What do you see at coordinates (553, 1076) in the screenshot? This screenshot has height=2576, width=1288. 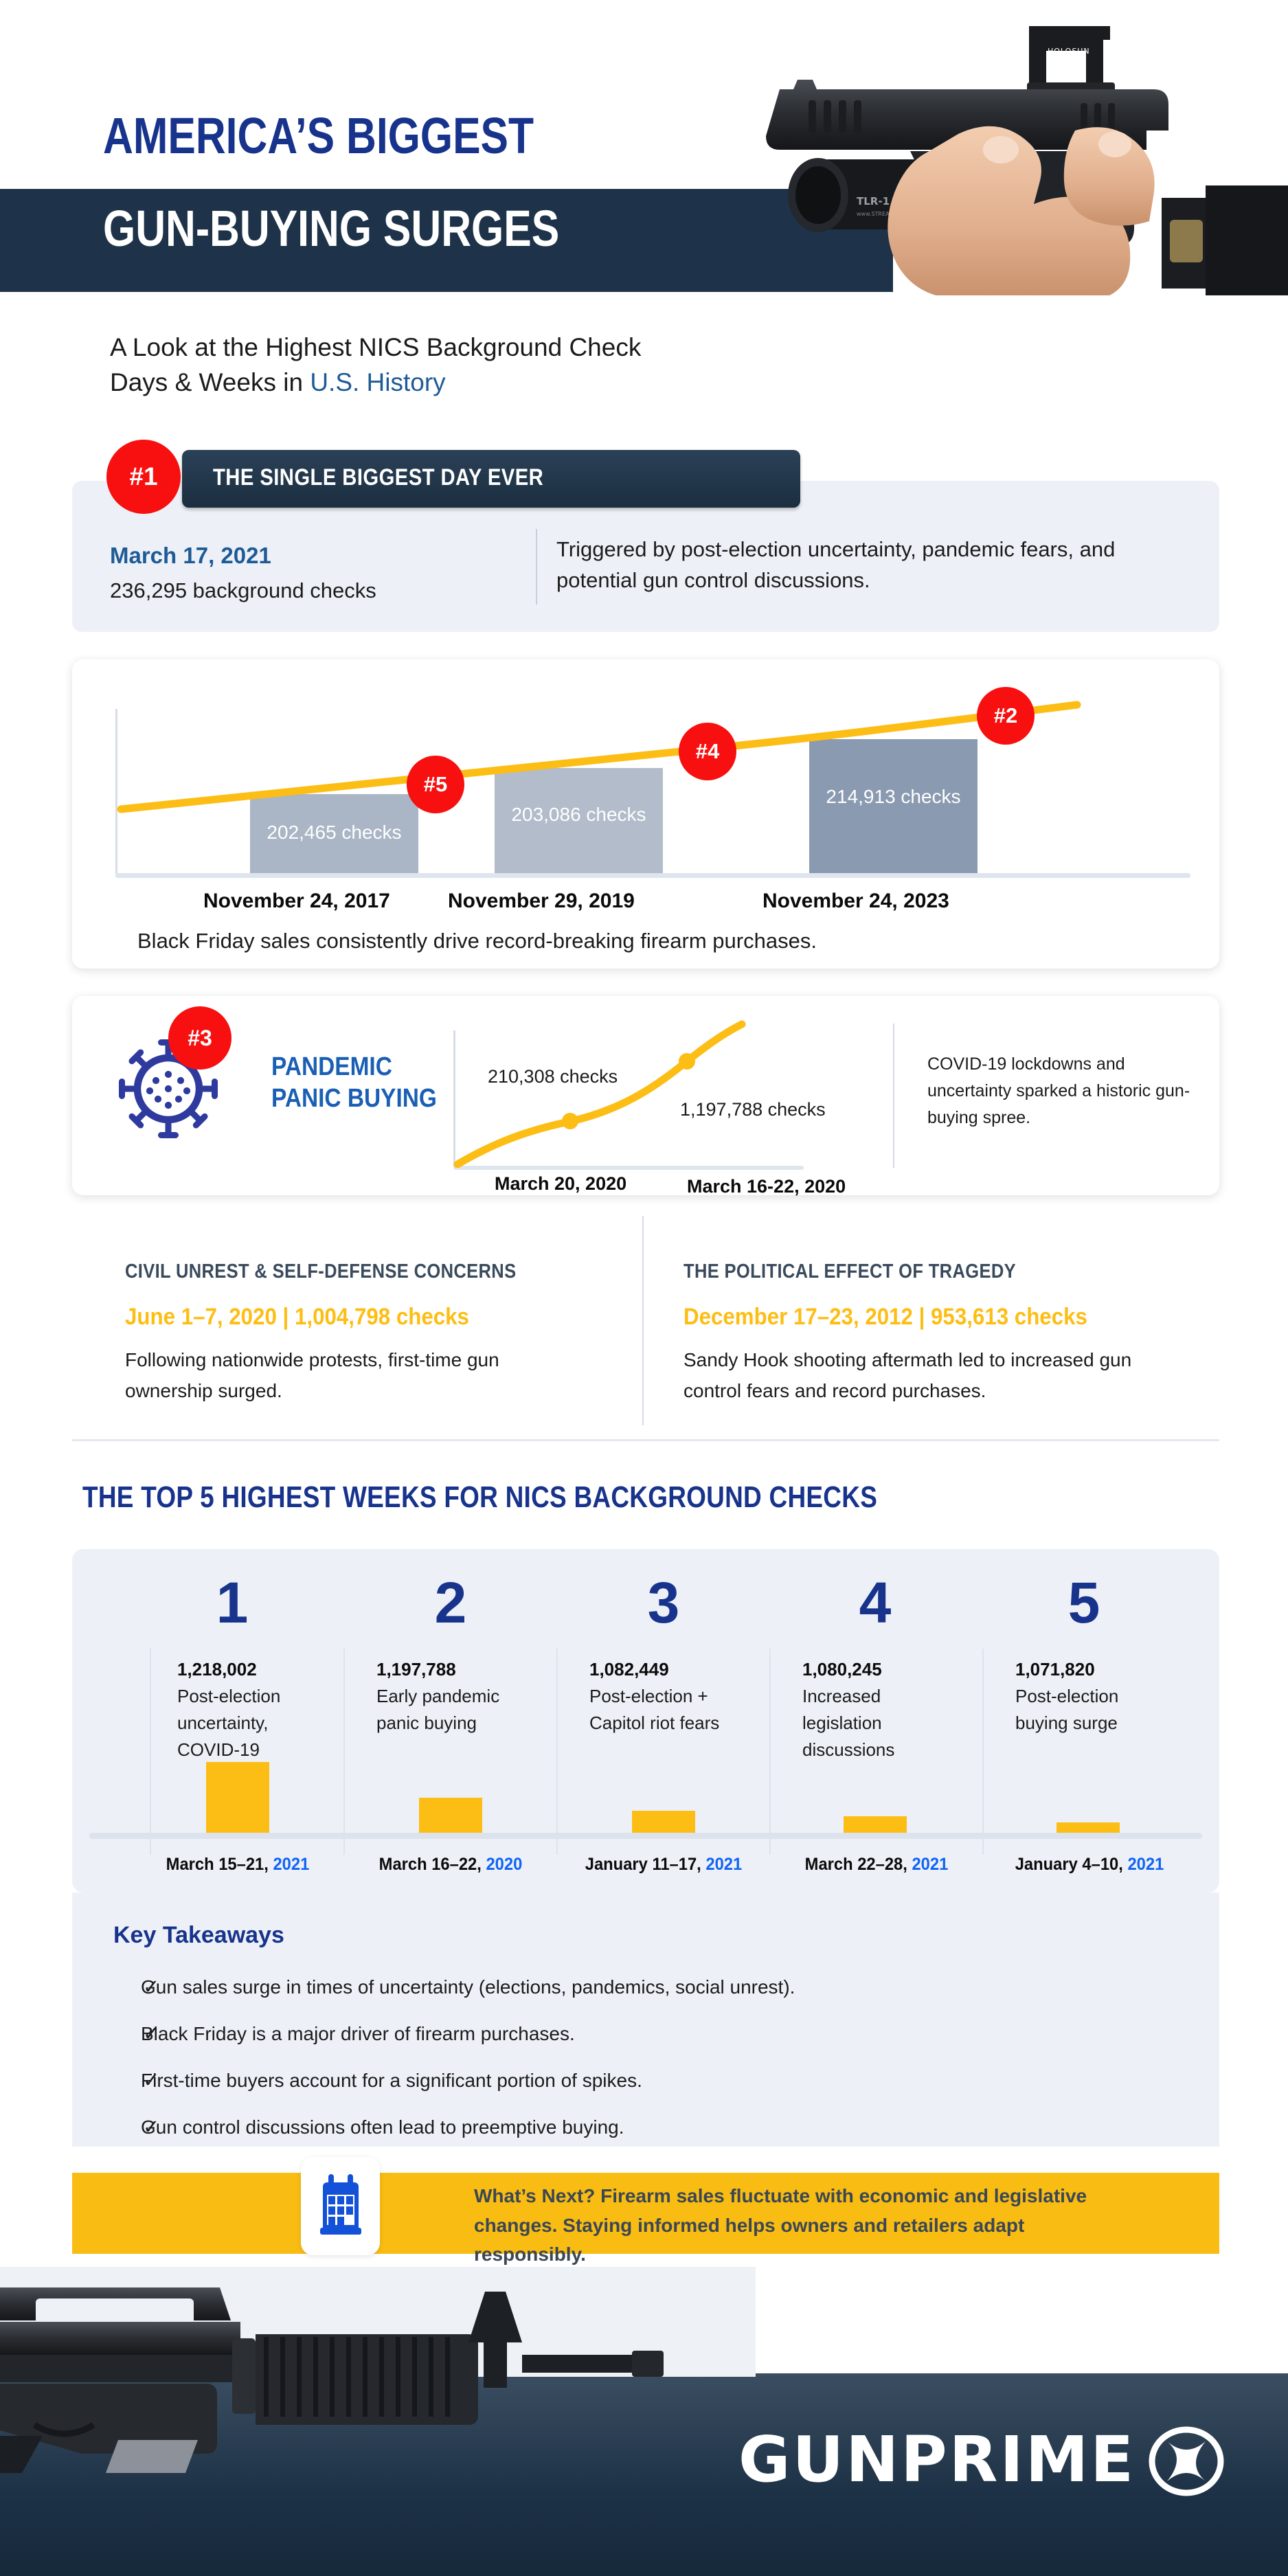 I see `pandemic-point1-label: 210,308 checks` at bounding box center [553, 1076].